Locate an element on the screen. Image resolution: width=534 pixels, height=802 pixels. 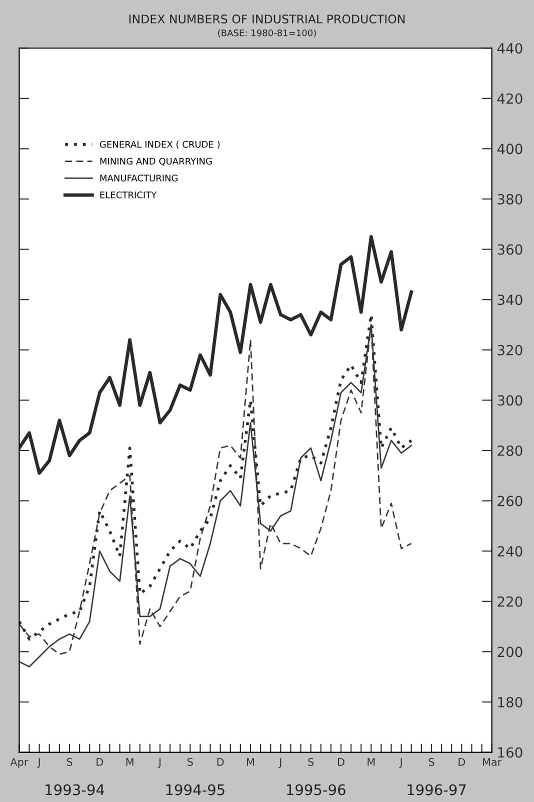
y-tick-label: 400 is located at coordinates (509, 149).